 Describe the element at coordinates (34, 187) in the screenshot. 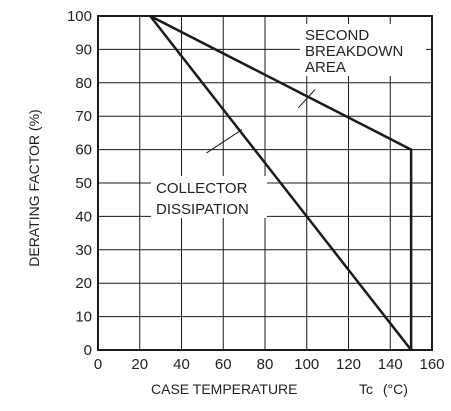

I see `y-axis-label: DERATING FACTOR (%)` at that location.